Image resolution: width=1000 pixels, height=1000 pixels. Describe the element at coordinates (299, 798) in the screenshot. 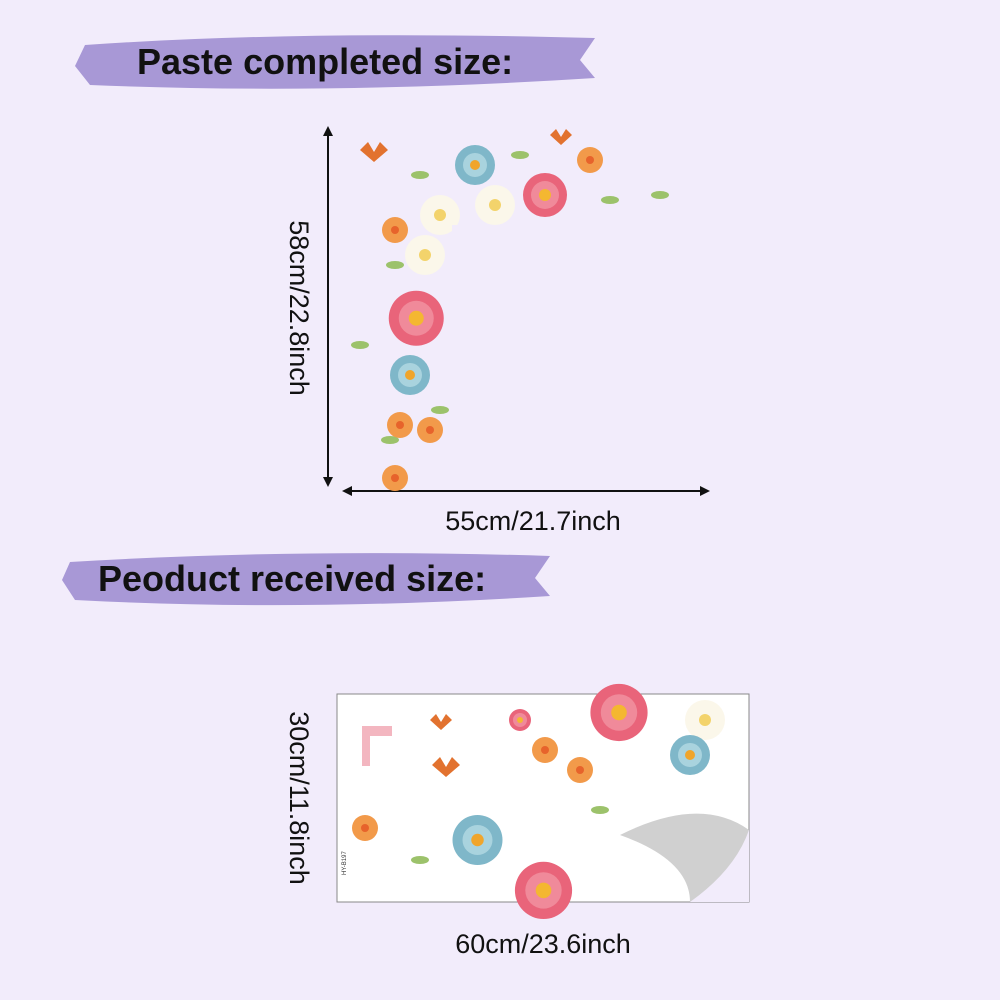

I see `height-label: 30cm/11.8inch` at that location.